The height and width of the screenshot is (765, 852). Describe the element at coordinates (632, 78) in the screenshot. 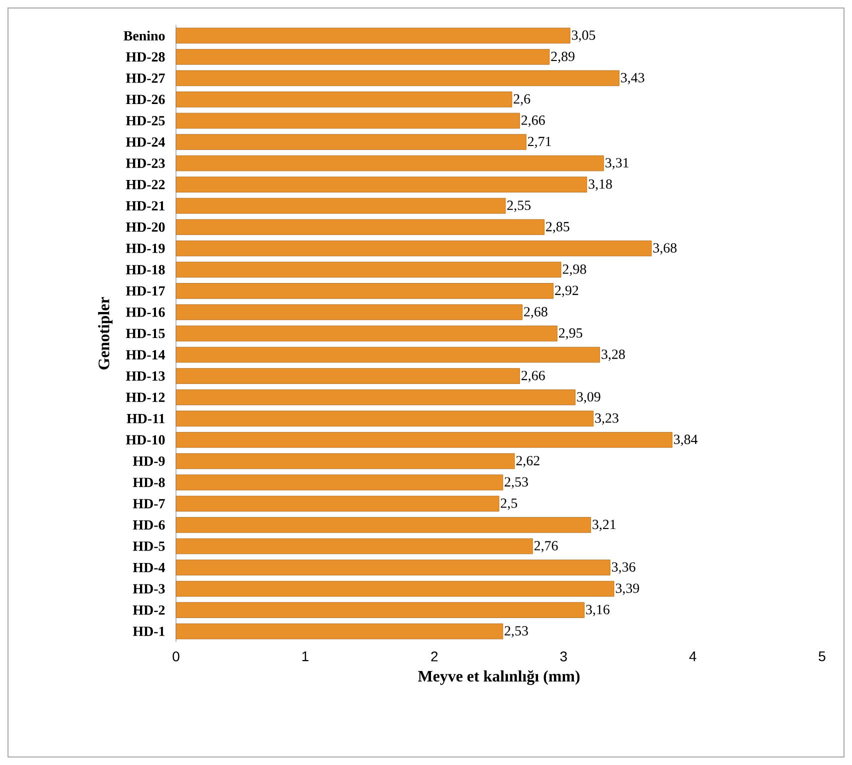

I see `data-label: 3,43` at that location.